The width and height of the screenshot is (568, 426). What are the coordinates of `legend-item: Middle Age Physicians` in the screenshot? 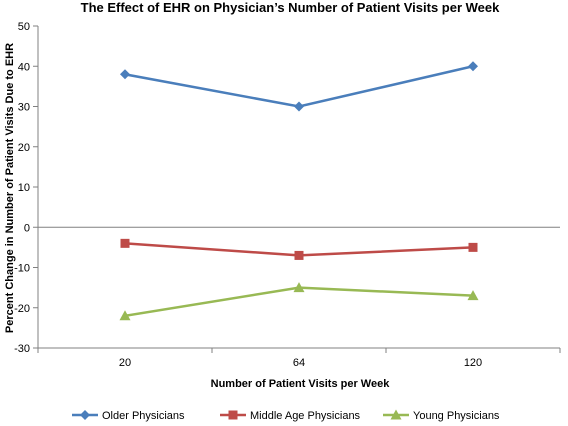 It's located at (290, 416).